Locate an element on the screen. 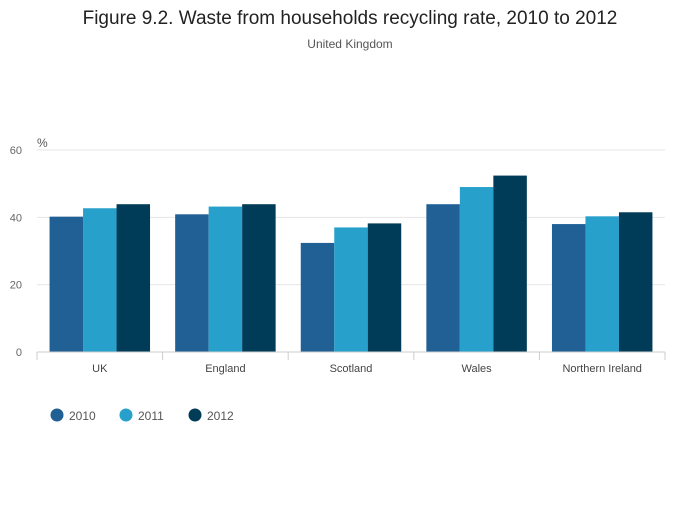 The height and width of the screenshot is (507, 700). bar-2011-uk is located at coordinates (100, 280).